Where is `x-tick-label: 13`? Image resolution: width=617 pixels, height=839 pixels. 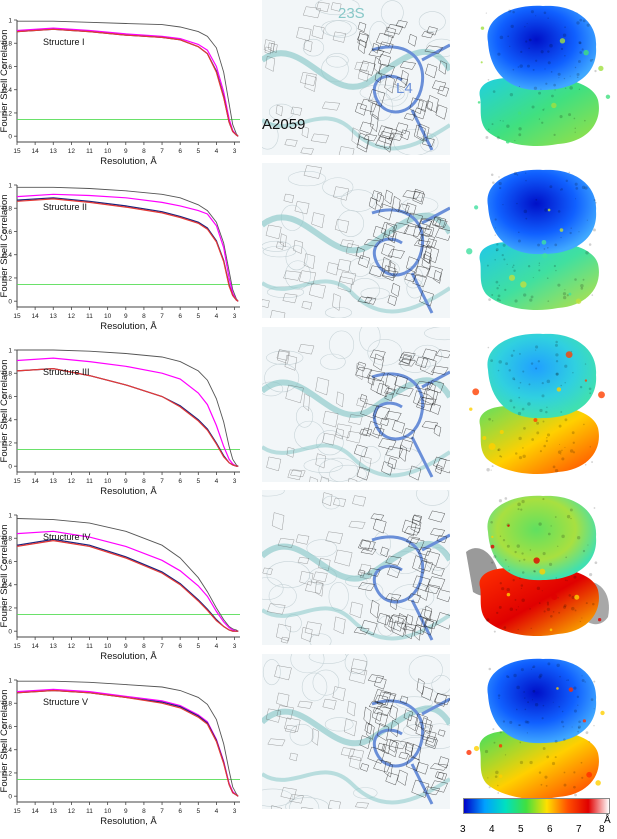 x-tick-label: 13 is located at coordinates (54, 811).